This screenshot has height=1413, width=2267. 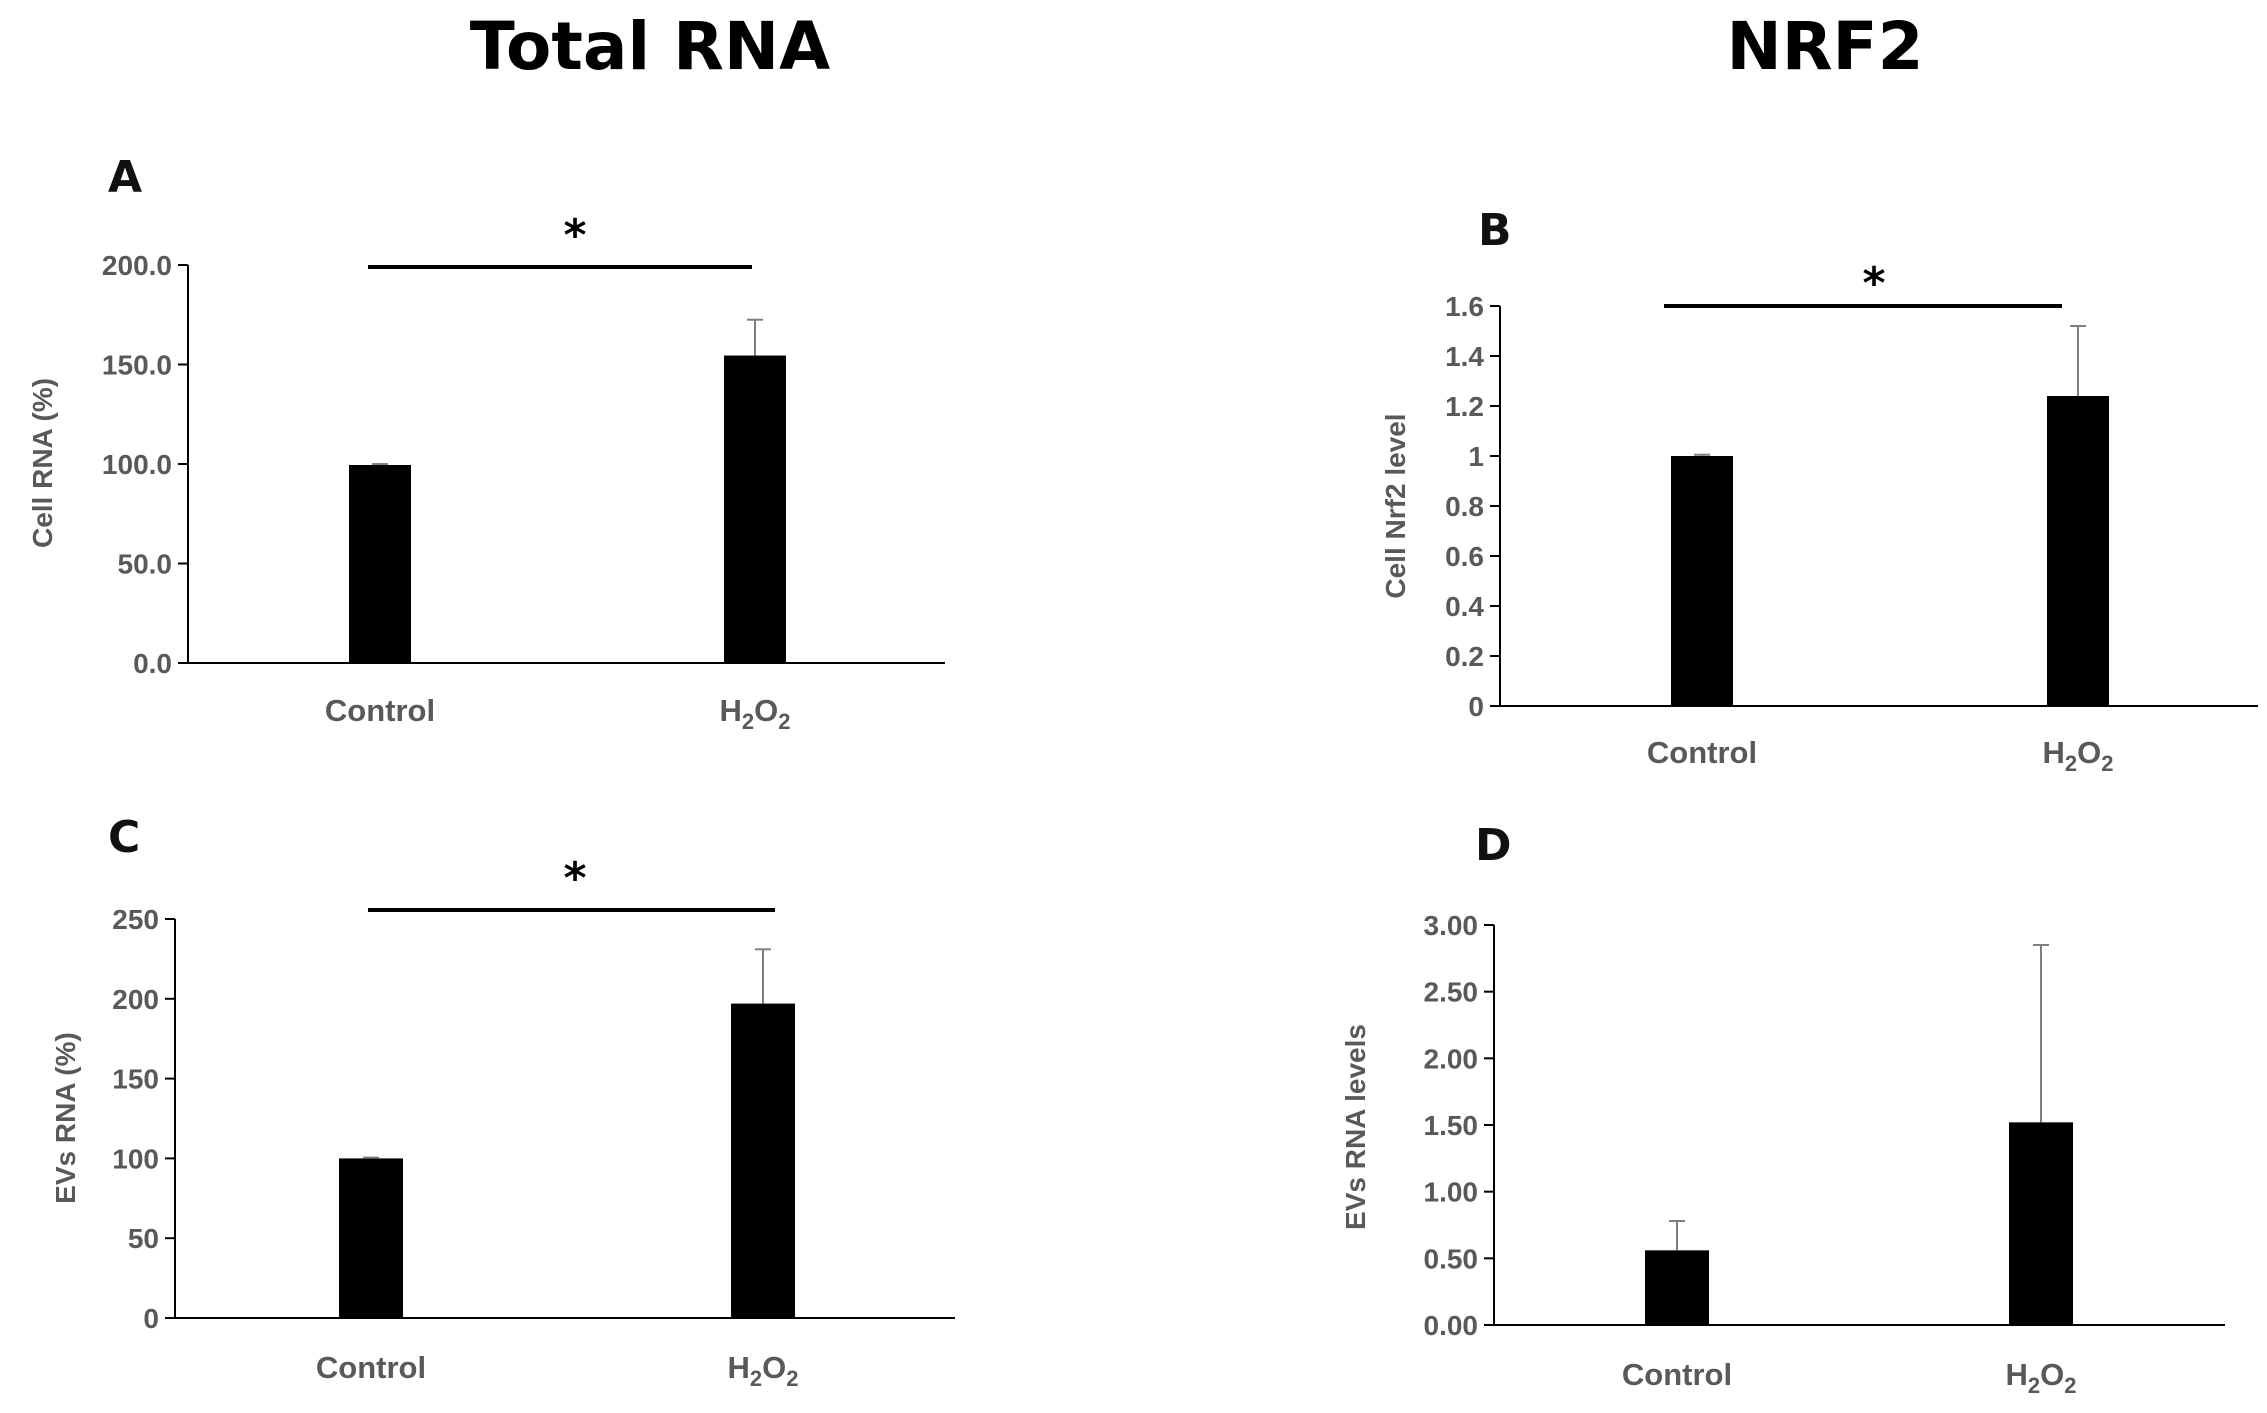 What do you see at coordinates (1493, 845) in the screenshot?
I see `panel-letter: D` at bounding box center [1493, 845].